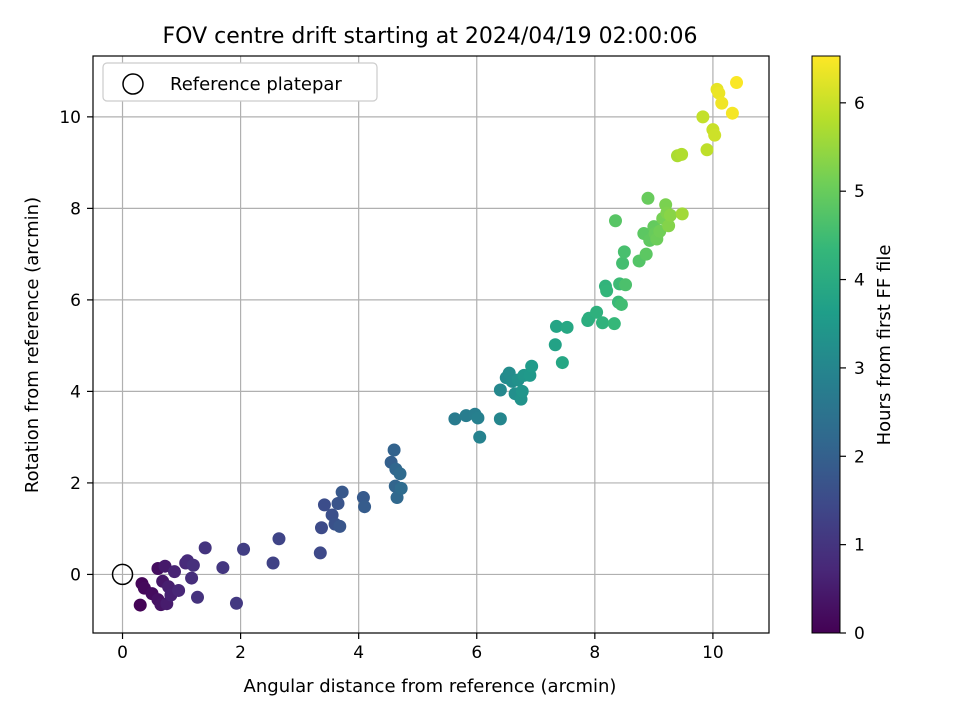  What do you see at coordinates (420, 648) in the screenshot?
I see `x-axis-ticks: 0 2 4 6 8 10` at bounding box center [420, 648].